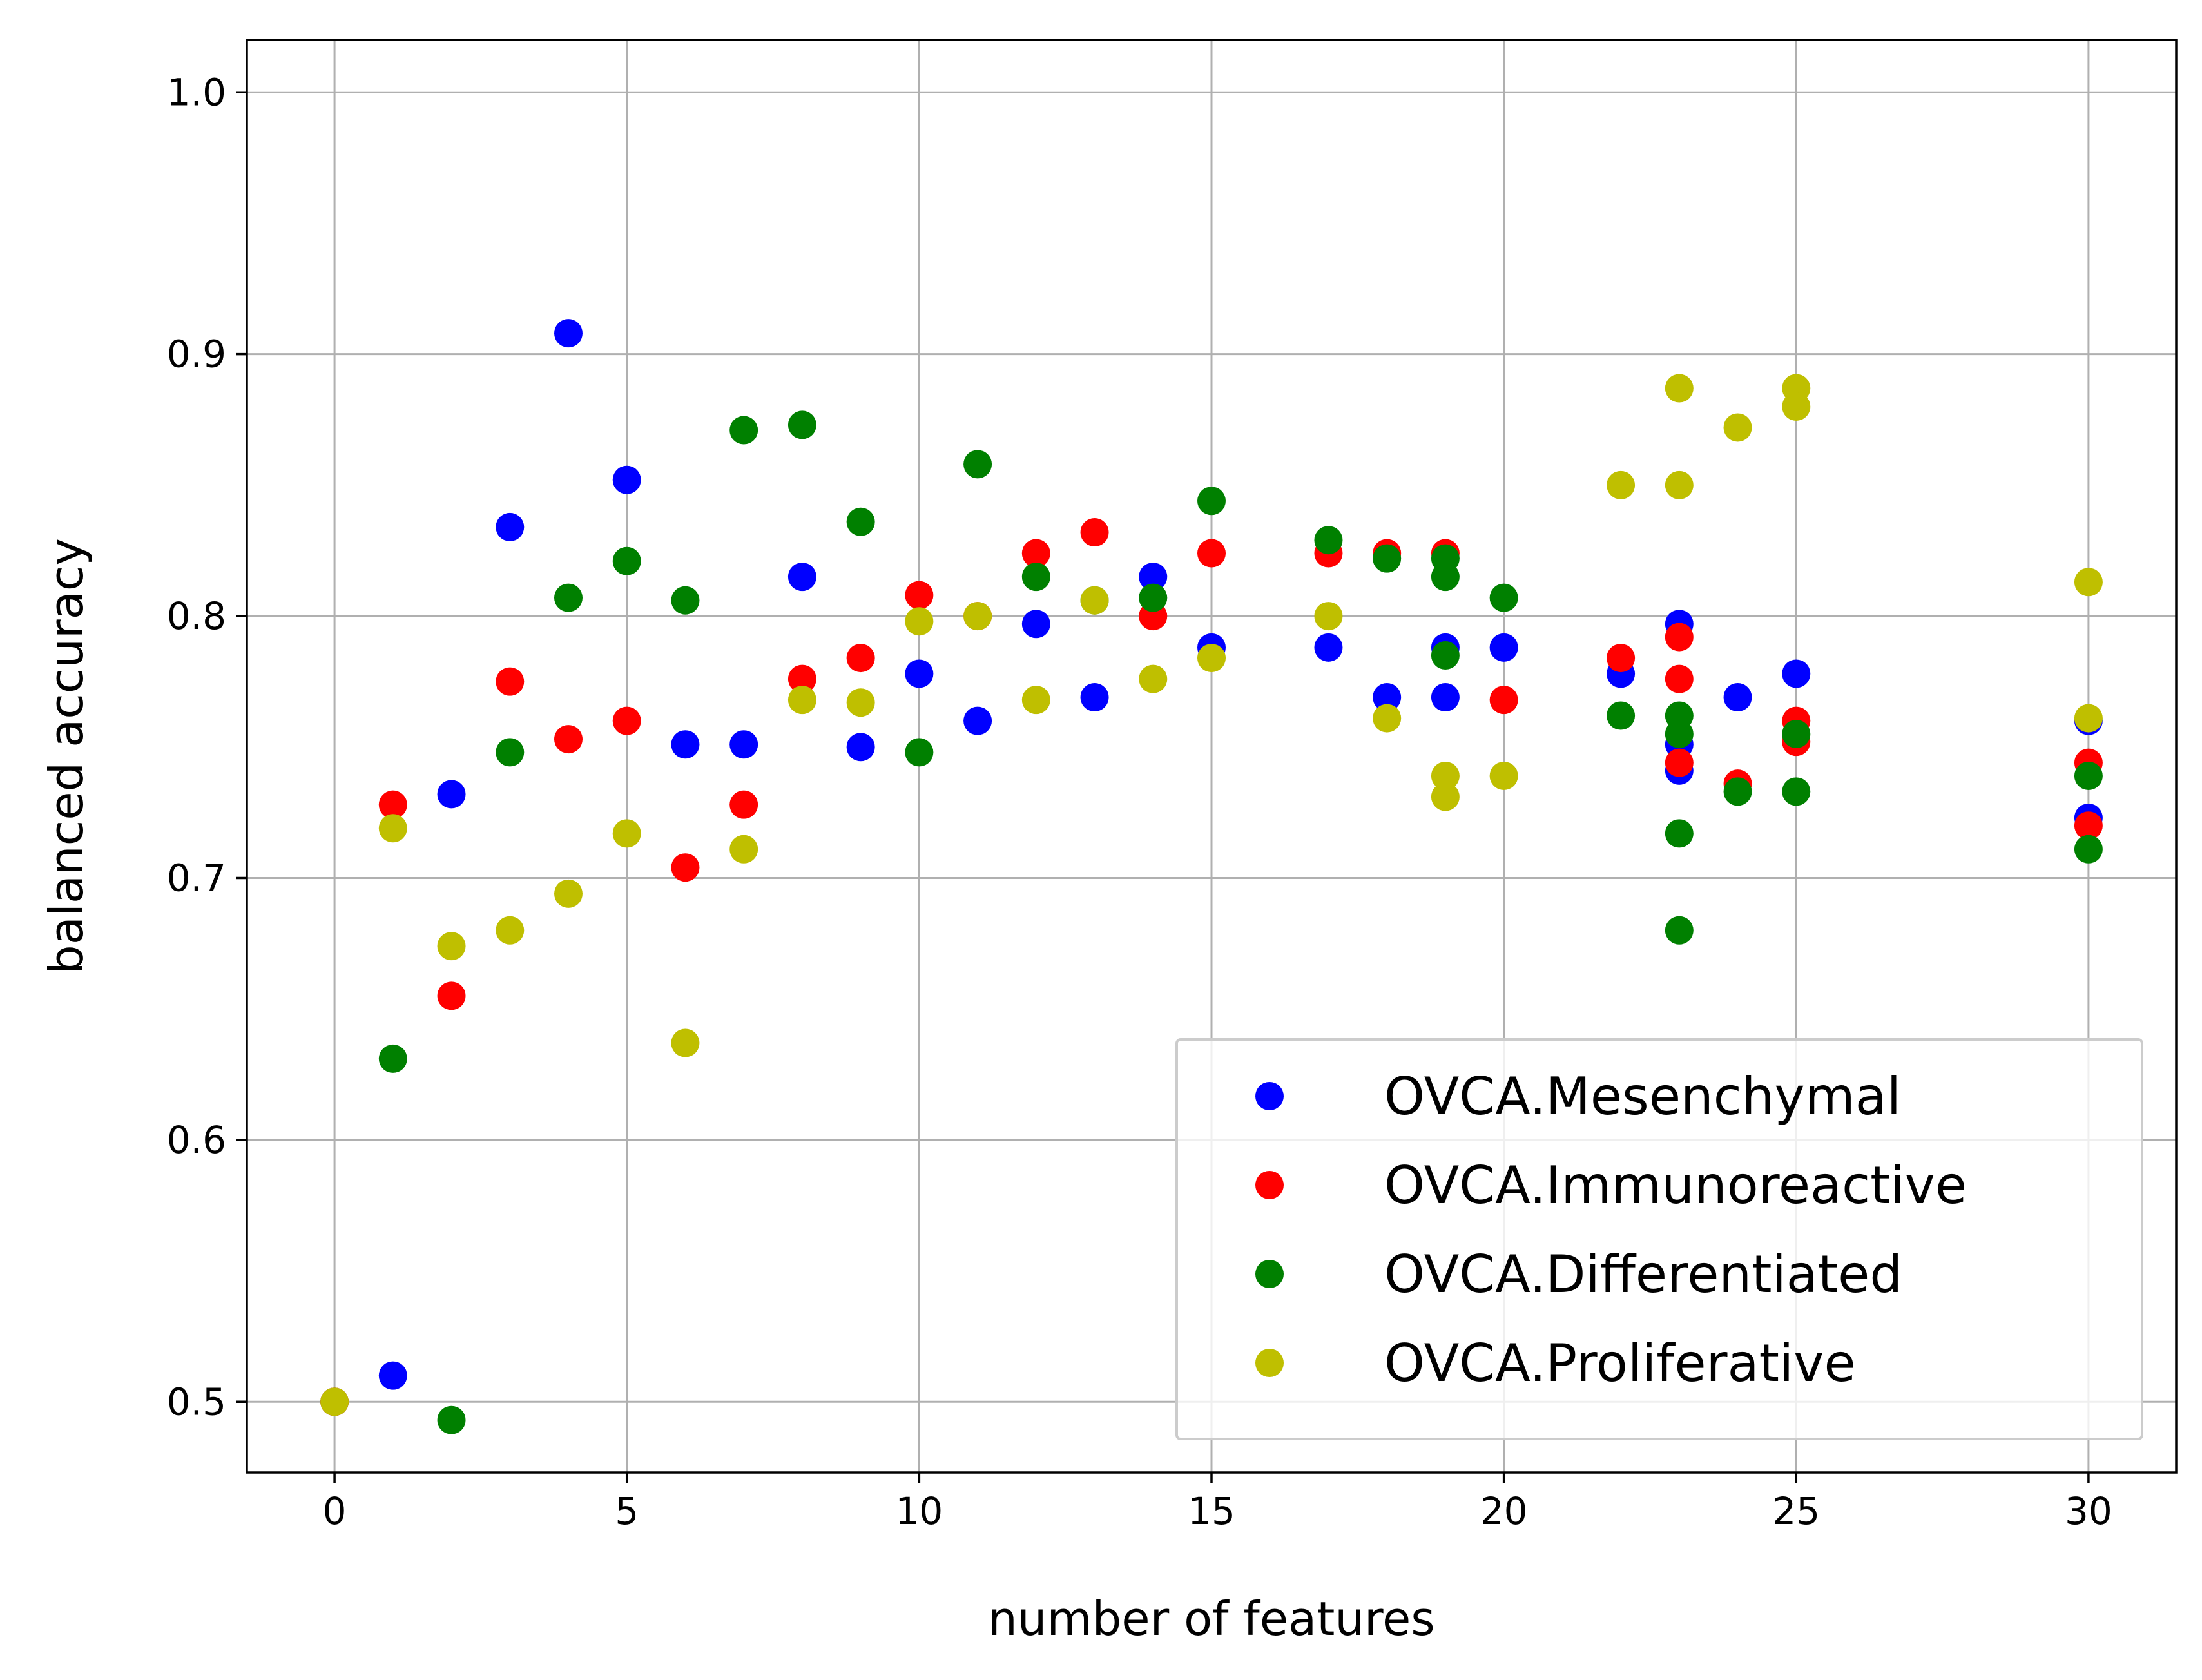 This screenshot has height=1680, width=2202. I want to click on x-tick-label: 10, so click(919, 1511).